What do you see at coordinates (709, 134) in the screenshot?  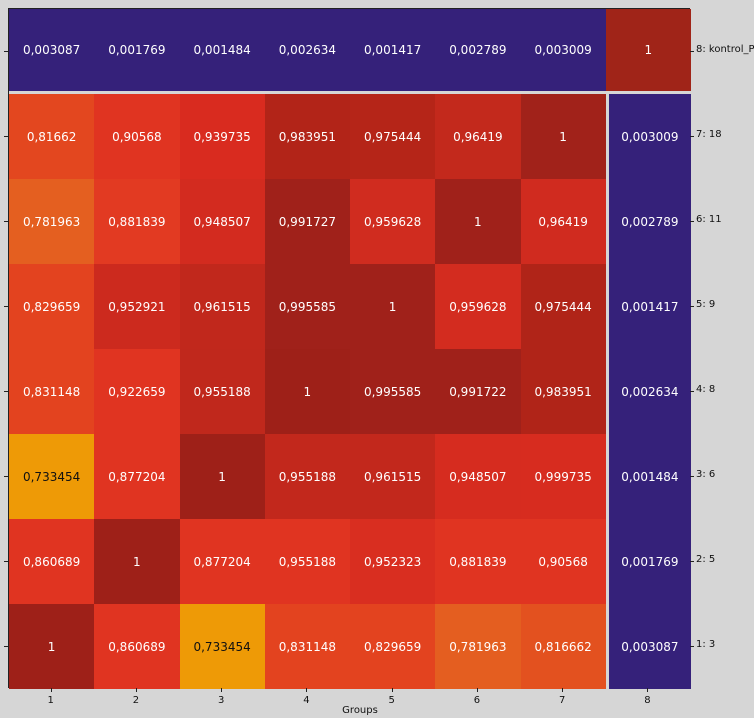 I see `y-tick-label: 7: 18` at bounding box center [709, 134].